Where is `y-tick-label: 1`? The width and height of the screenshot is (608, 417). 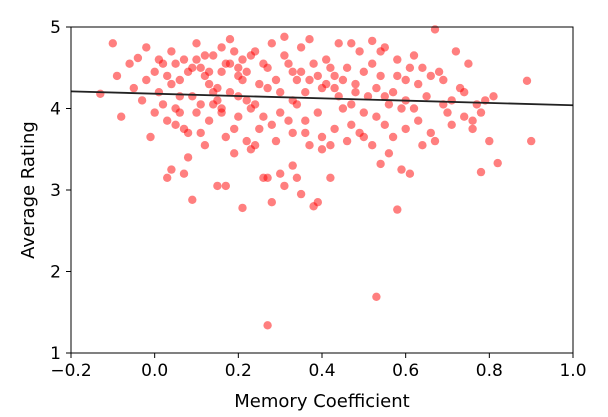 y-tick-label: 1 is located at coordinates (55, 354).